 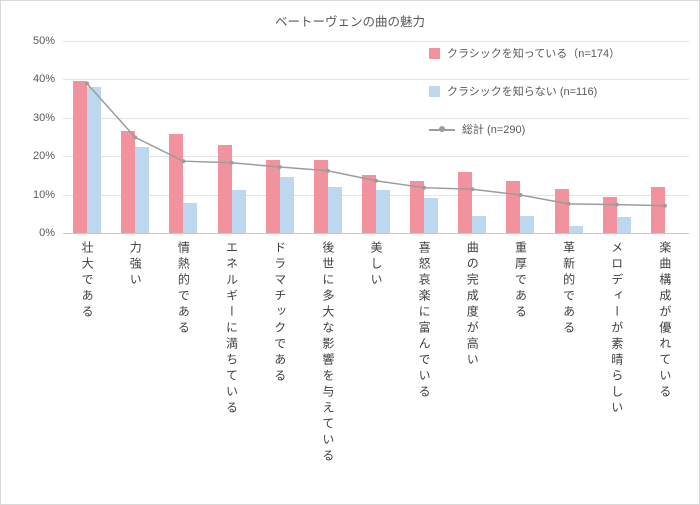 I want to click on chart-title: ベートーヴェンの曲の魅力, so click(x=349, y=22).